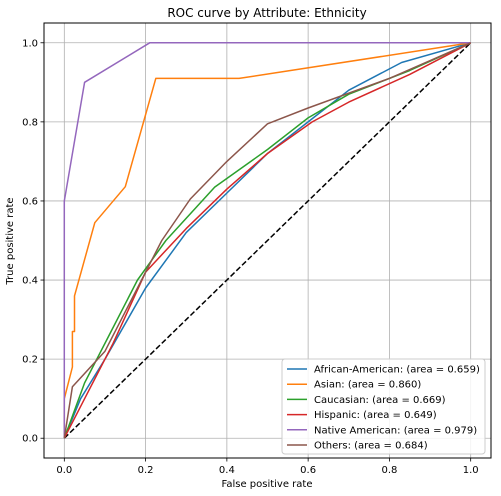  What do you see at coordinates (395, 430) in the screenshot?
I see `legend-entry: Native American: (area = 0.979)` at bounding box center [395, 430].